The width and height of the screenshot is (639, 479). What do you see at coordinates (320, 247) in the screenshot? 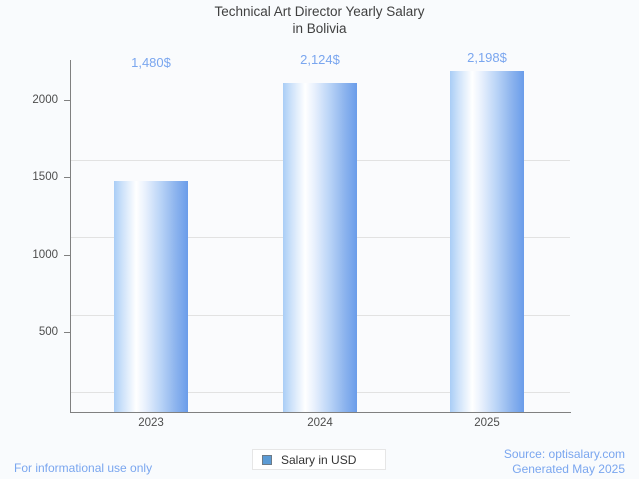
I see `bar-2024` at bounding box center [320, 247].